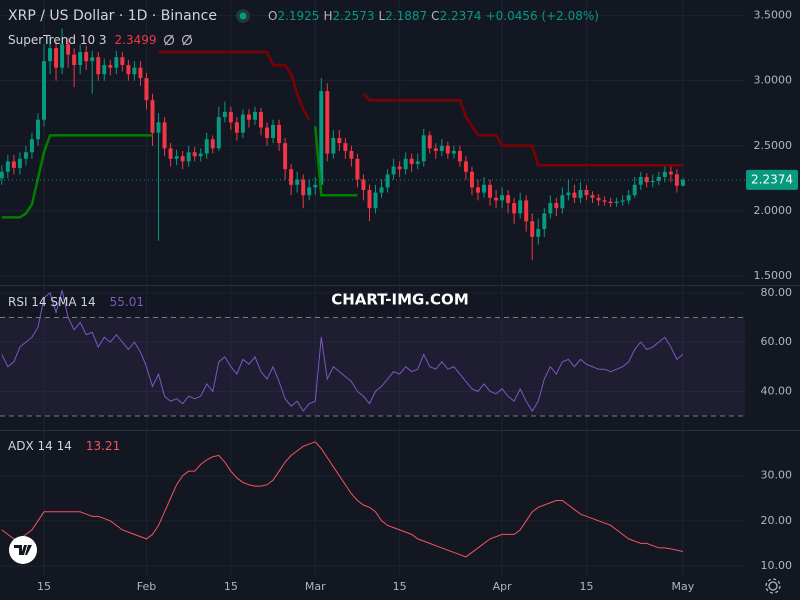 This screenshot has height=600, width=800. What do you see at coordinates (777, 390) in the screenshot?
I see `y-tick-label: 40.00` at bounding box center [777, 390].